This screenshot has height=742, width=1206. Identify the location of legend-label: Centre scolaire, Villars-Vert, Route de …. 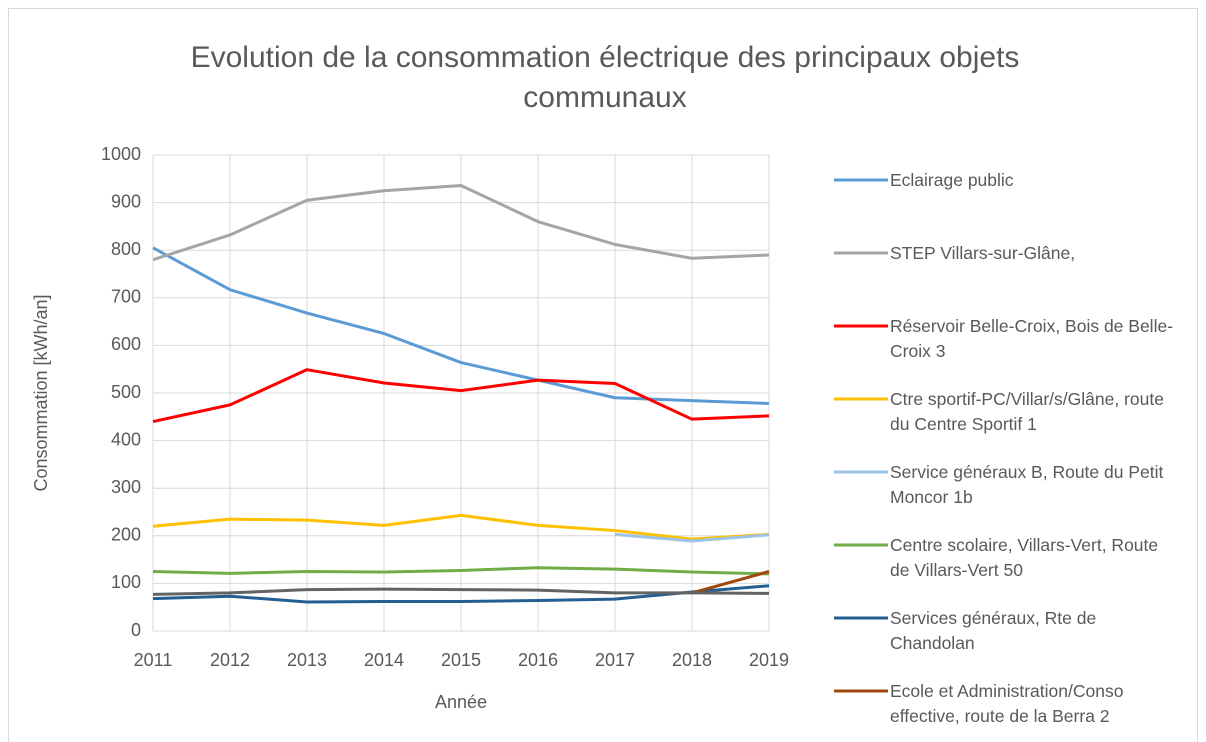
(1024, 557).